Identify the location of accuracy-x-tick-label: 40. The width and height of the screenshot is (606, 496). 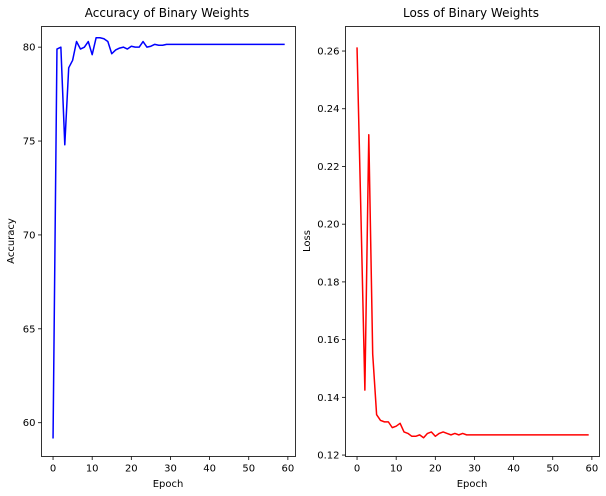
(209, 469).